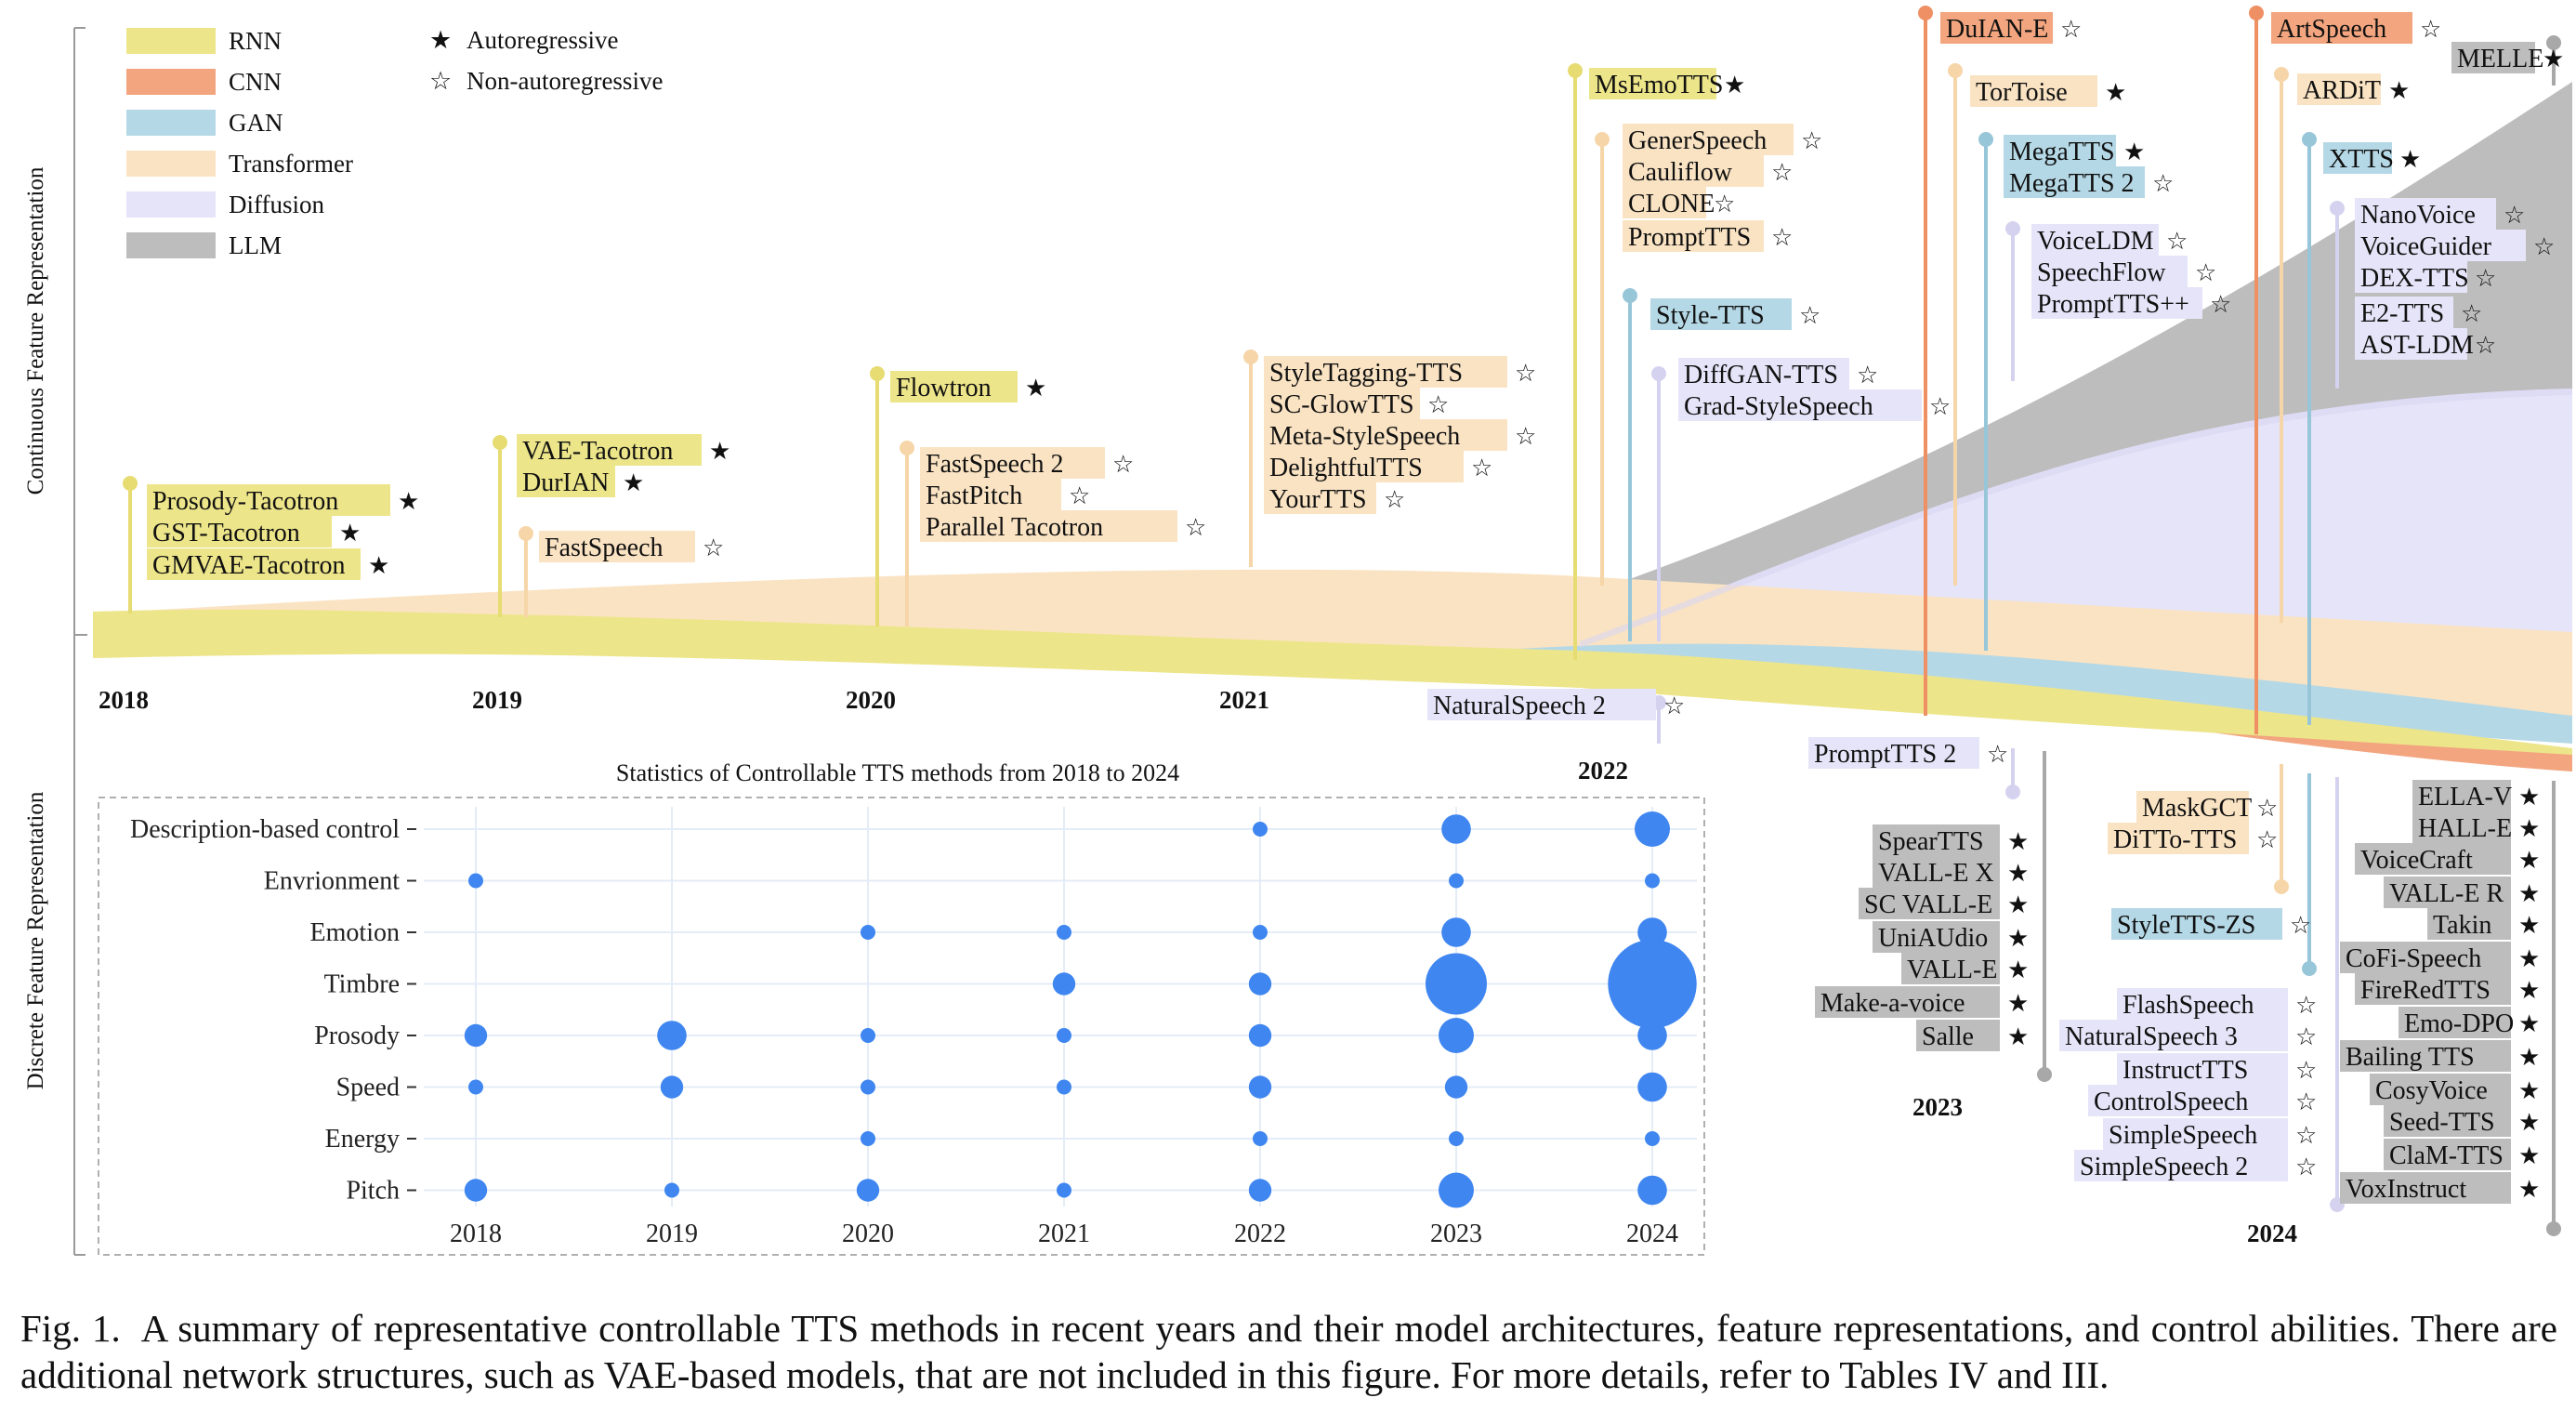 The image size is (2576, 1411). Describe the element at coordinates (1931, 841) in the screenshot. I see `method-name: SpearTTS` at that location.